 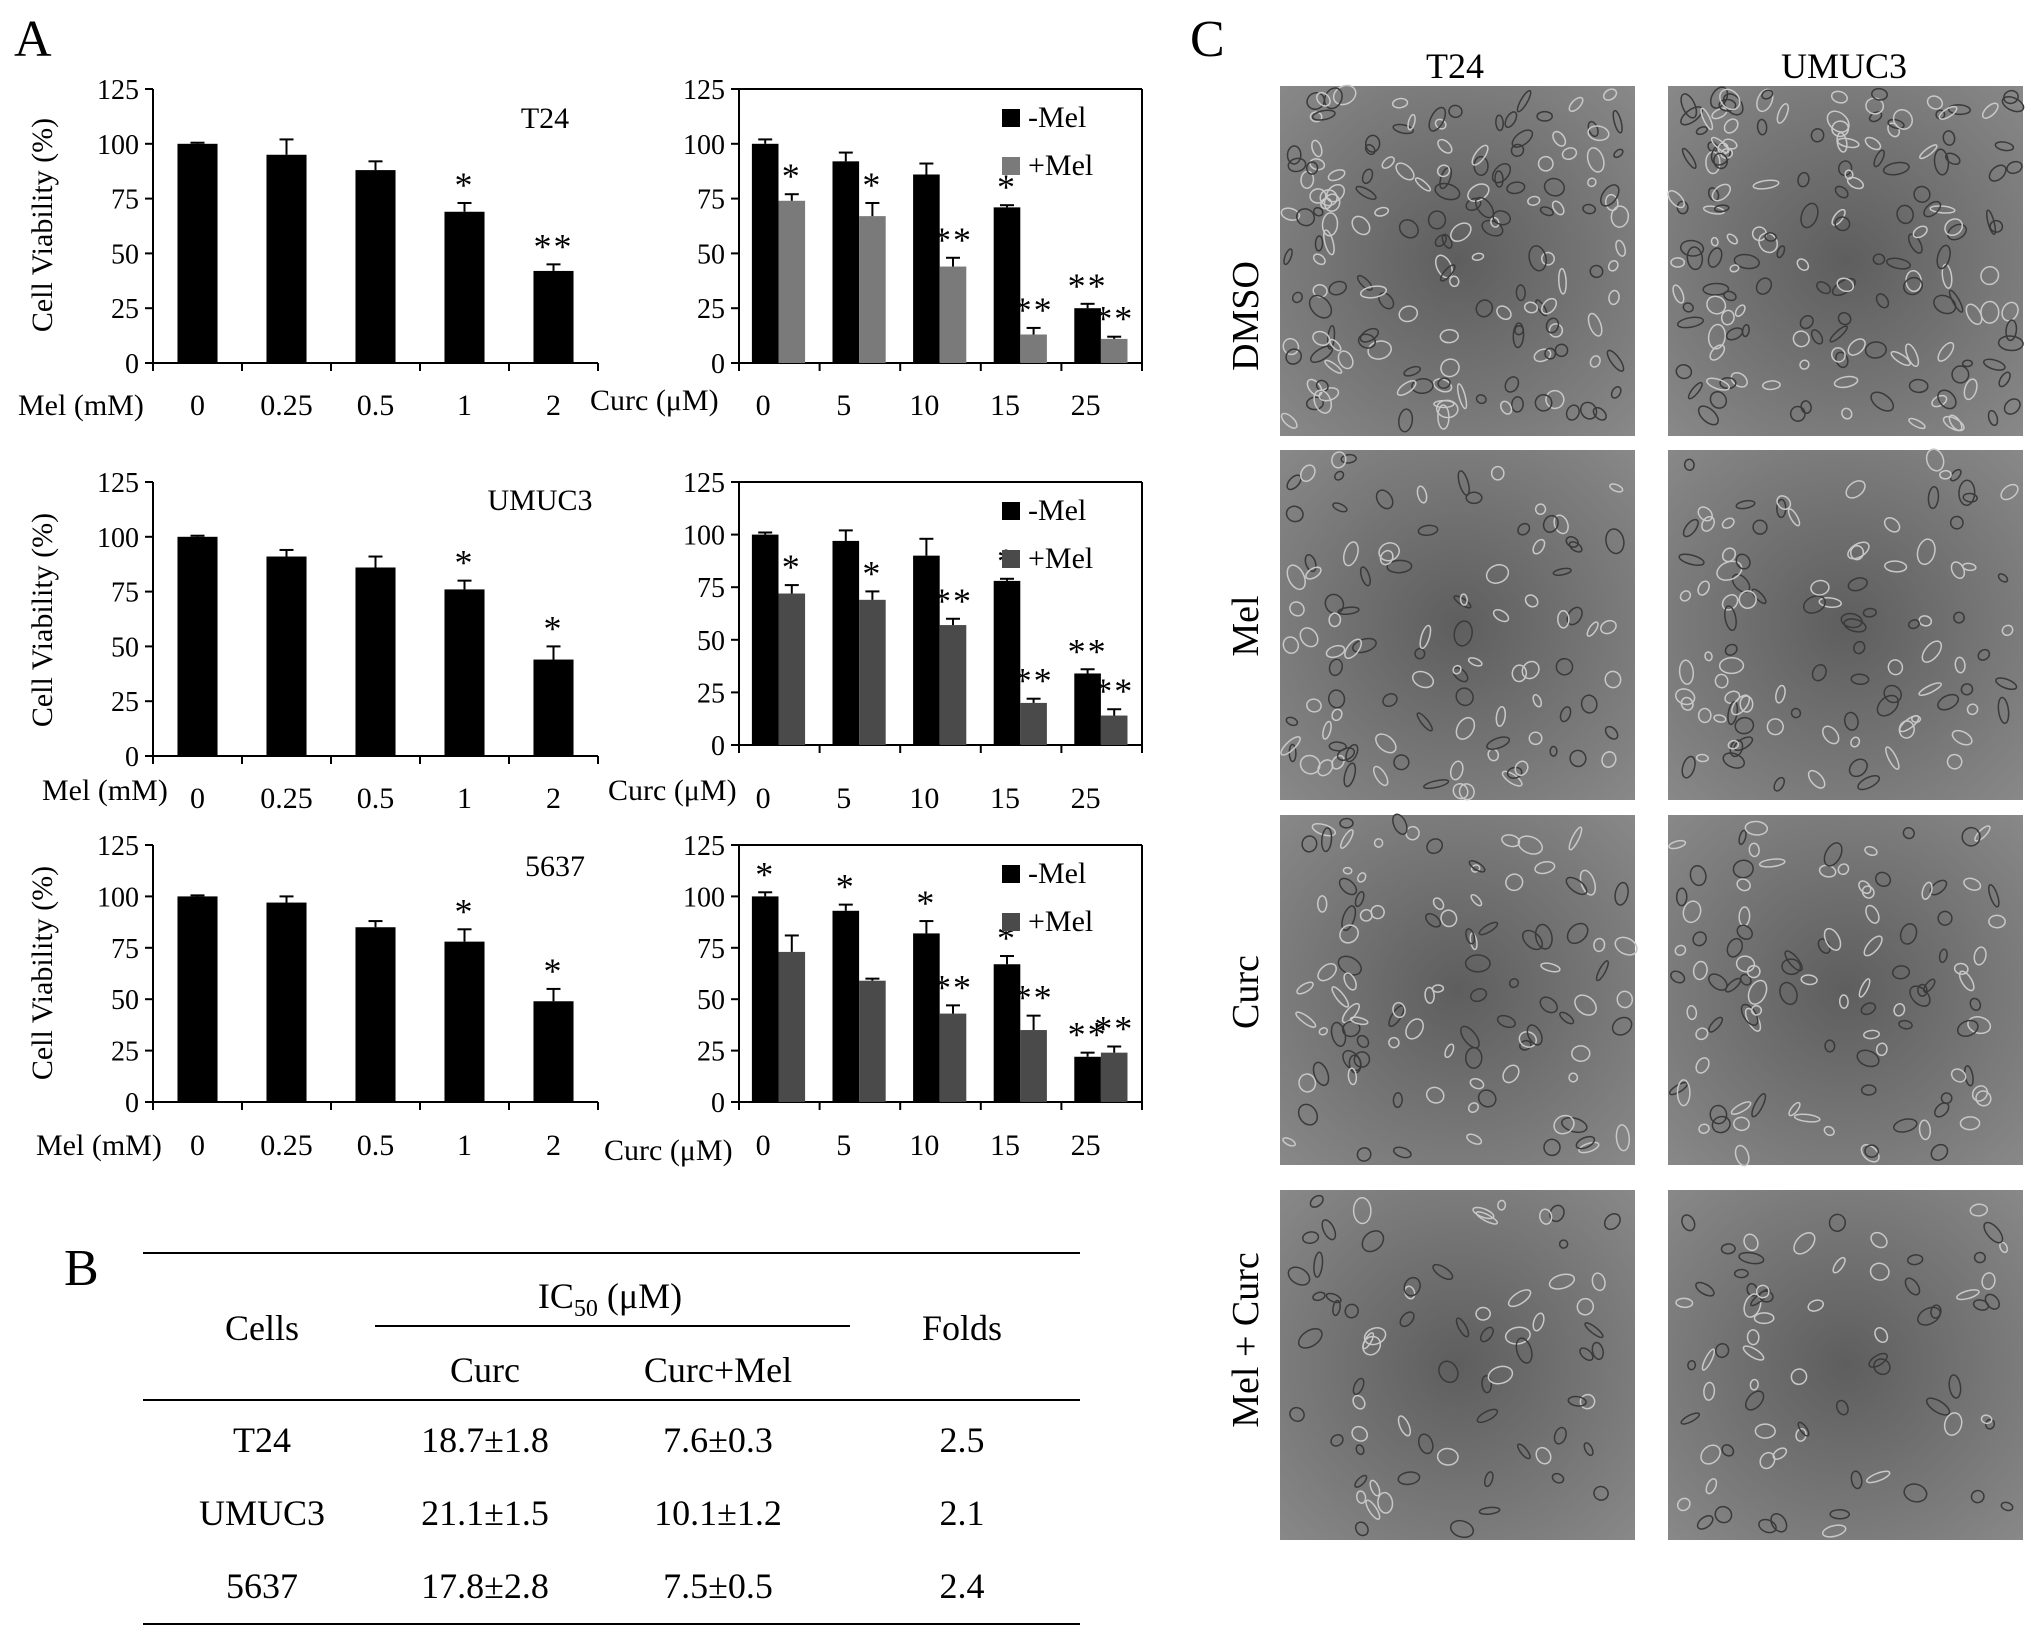 What do you see at coordinates (118, 897) in the screenshot?
I see `y-tick-label: 100` at bounding box center [118, 897].